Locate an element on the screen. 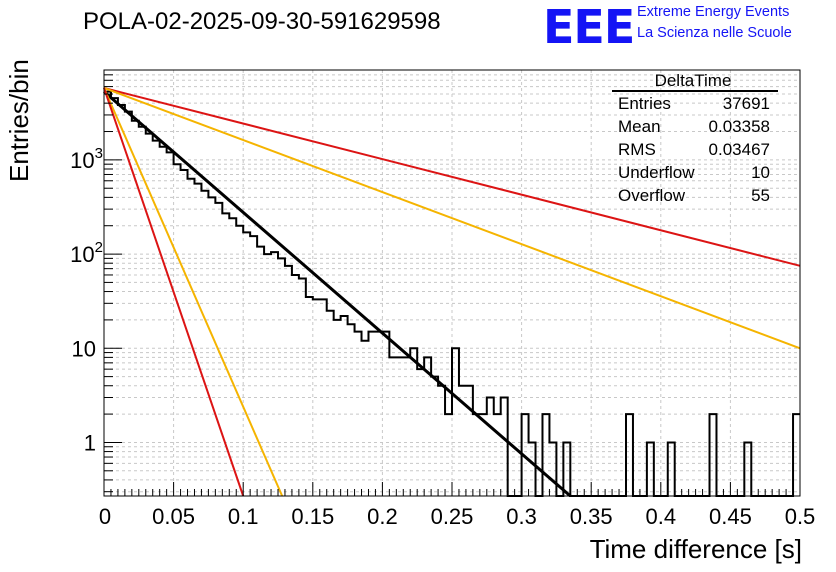 The height and width of the screenshot is (572, 836). stats-value: 55 is located at coordinates (760, 195).